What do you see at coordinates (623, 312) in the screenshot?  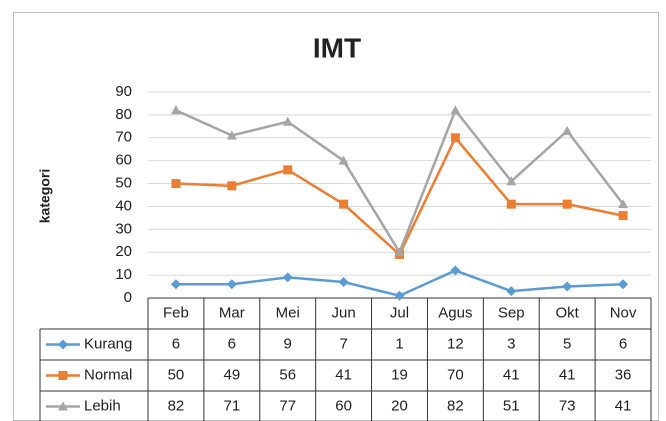 I see `x-tick-label: Nov` at bounding box center [623, 312].